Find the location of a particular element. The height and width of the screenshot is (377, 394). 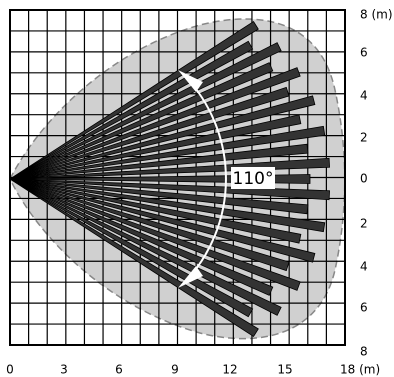

angle-arc is located at coordinates (205, 179).